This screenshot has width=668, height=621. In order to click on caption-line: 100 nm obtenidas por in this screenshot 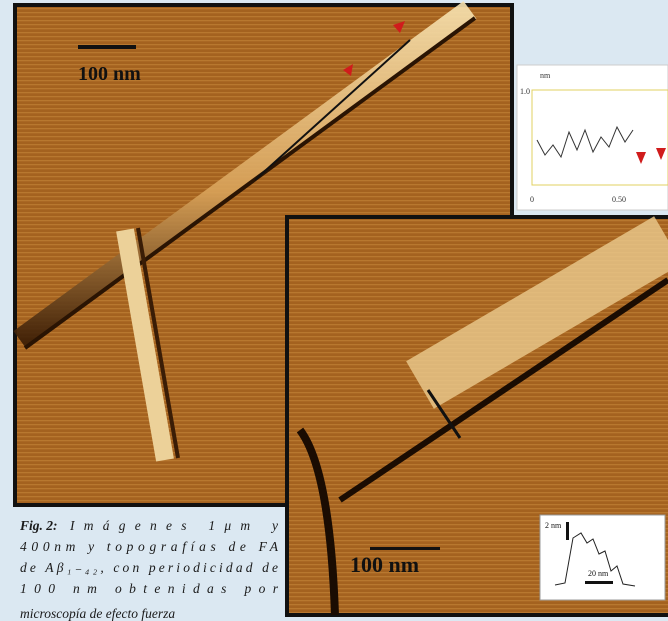, I will do `click(149, 588)`.